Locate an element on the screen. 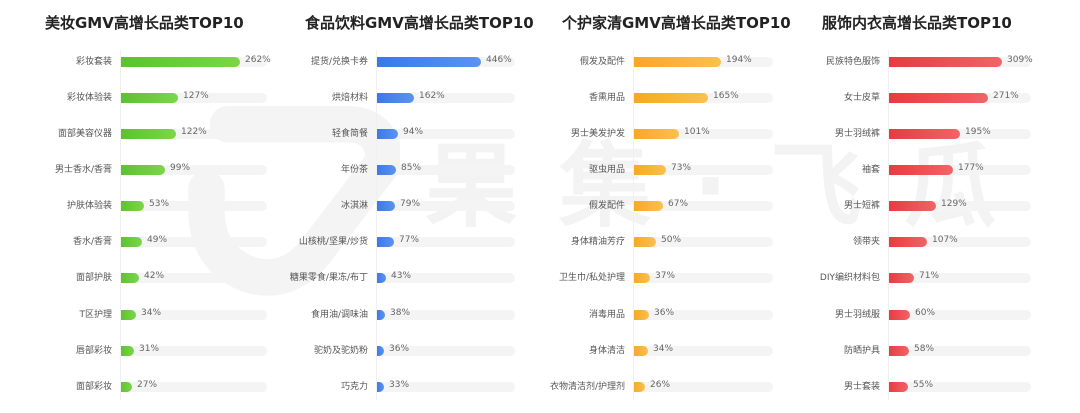 Image resolution: width=1080 pixels, height=413 pixels. category-label: 身体清洁 is located at coordinates (606, 351).